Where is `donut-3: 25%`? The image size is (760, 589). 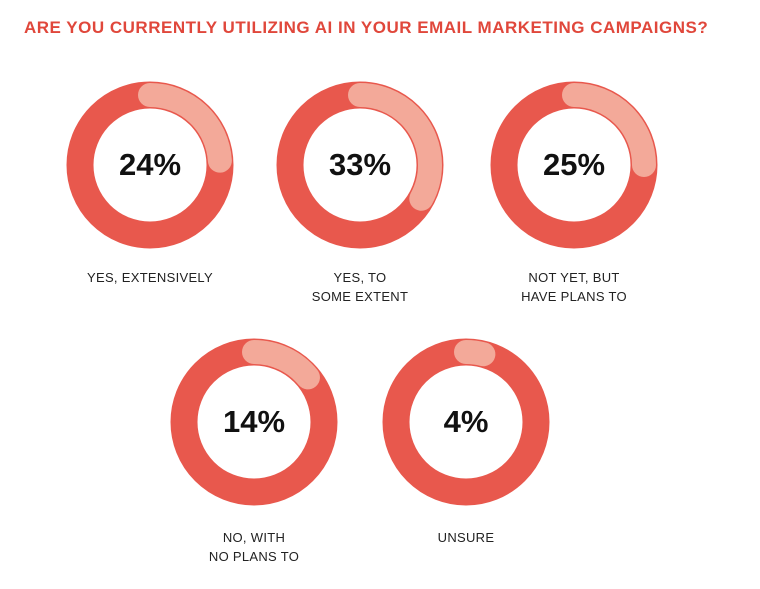 donut-3: 25% is located at coordinates (574, 165).